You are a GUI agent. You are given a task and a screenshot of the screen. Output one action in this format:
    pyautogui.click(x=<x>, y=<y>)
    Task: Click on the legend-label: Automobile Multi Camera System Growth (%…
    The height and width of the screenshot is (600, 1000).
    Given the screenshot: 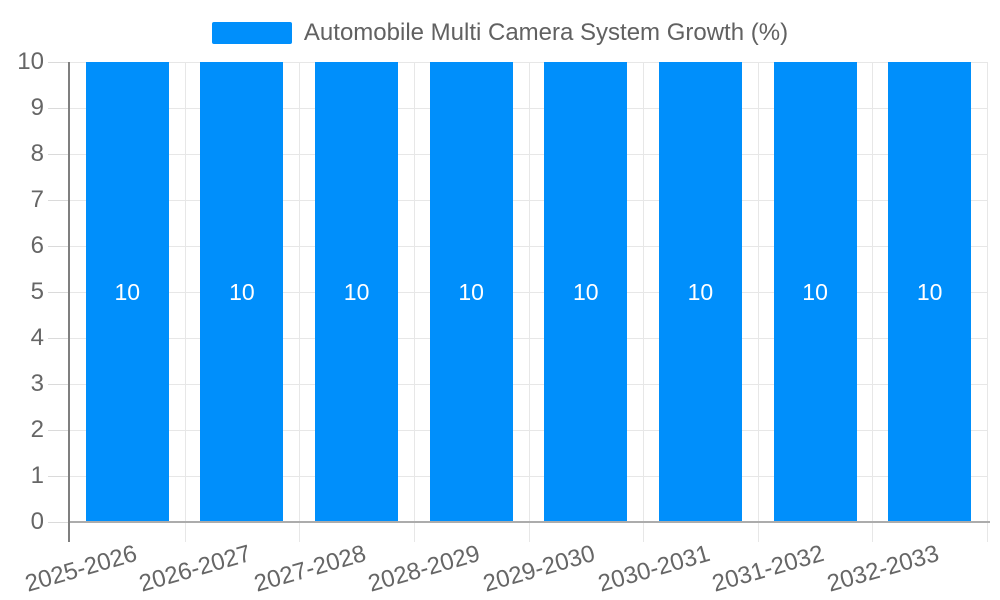 What is the action you would take?
    pyautogui.click(x=546, y=32)
    